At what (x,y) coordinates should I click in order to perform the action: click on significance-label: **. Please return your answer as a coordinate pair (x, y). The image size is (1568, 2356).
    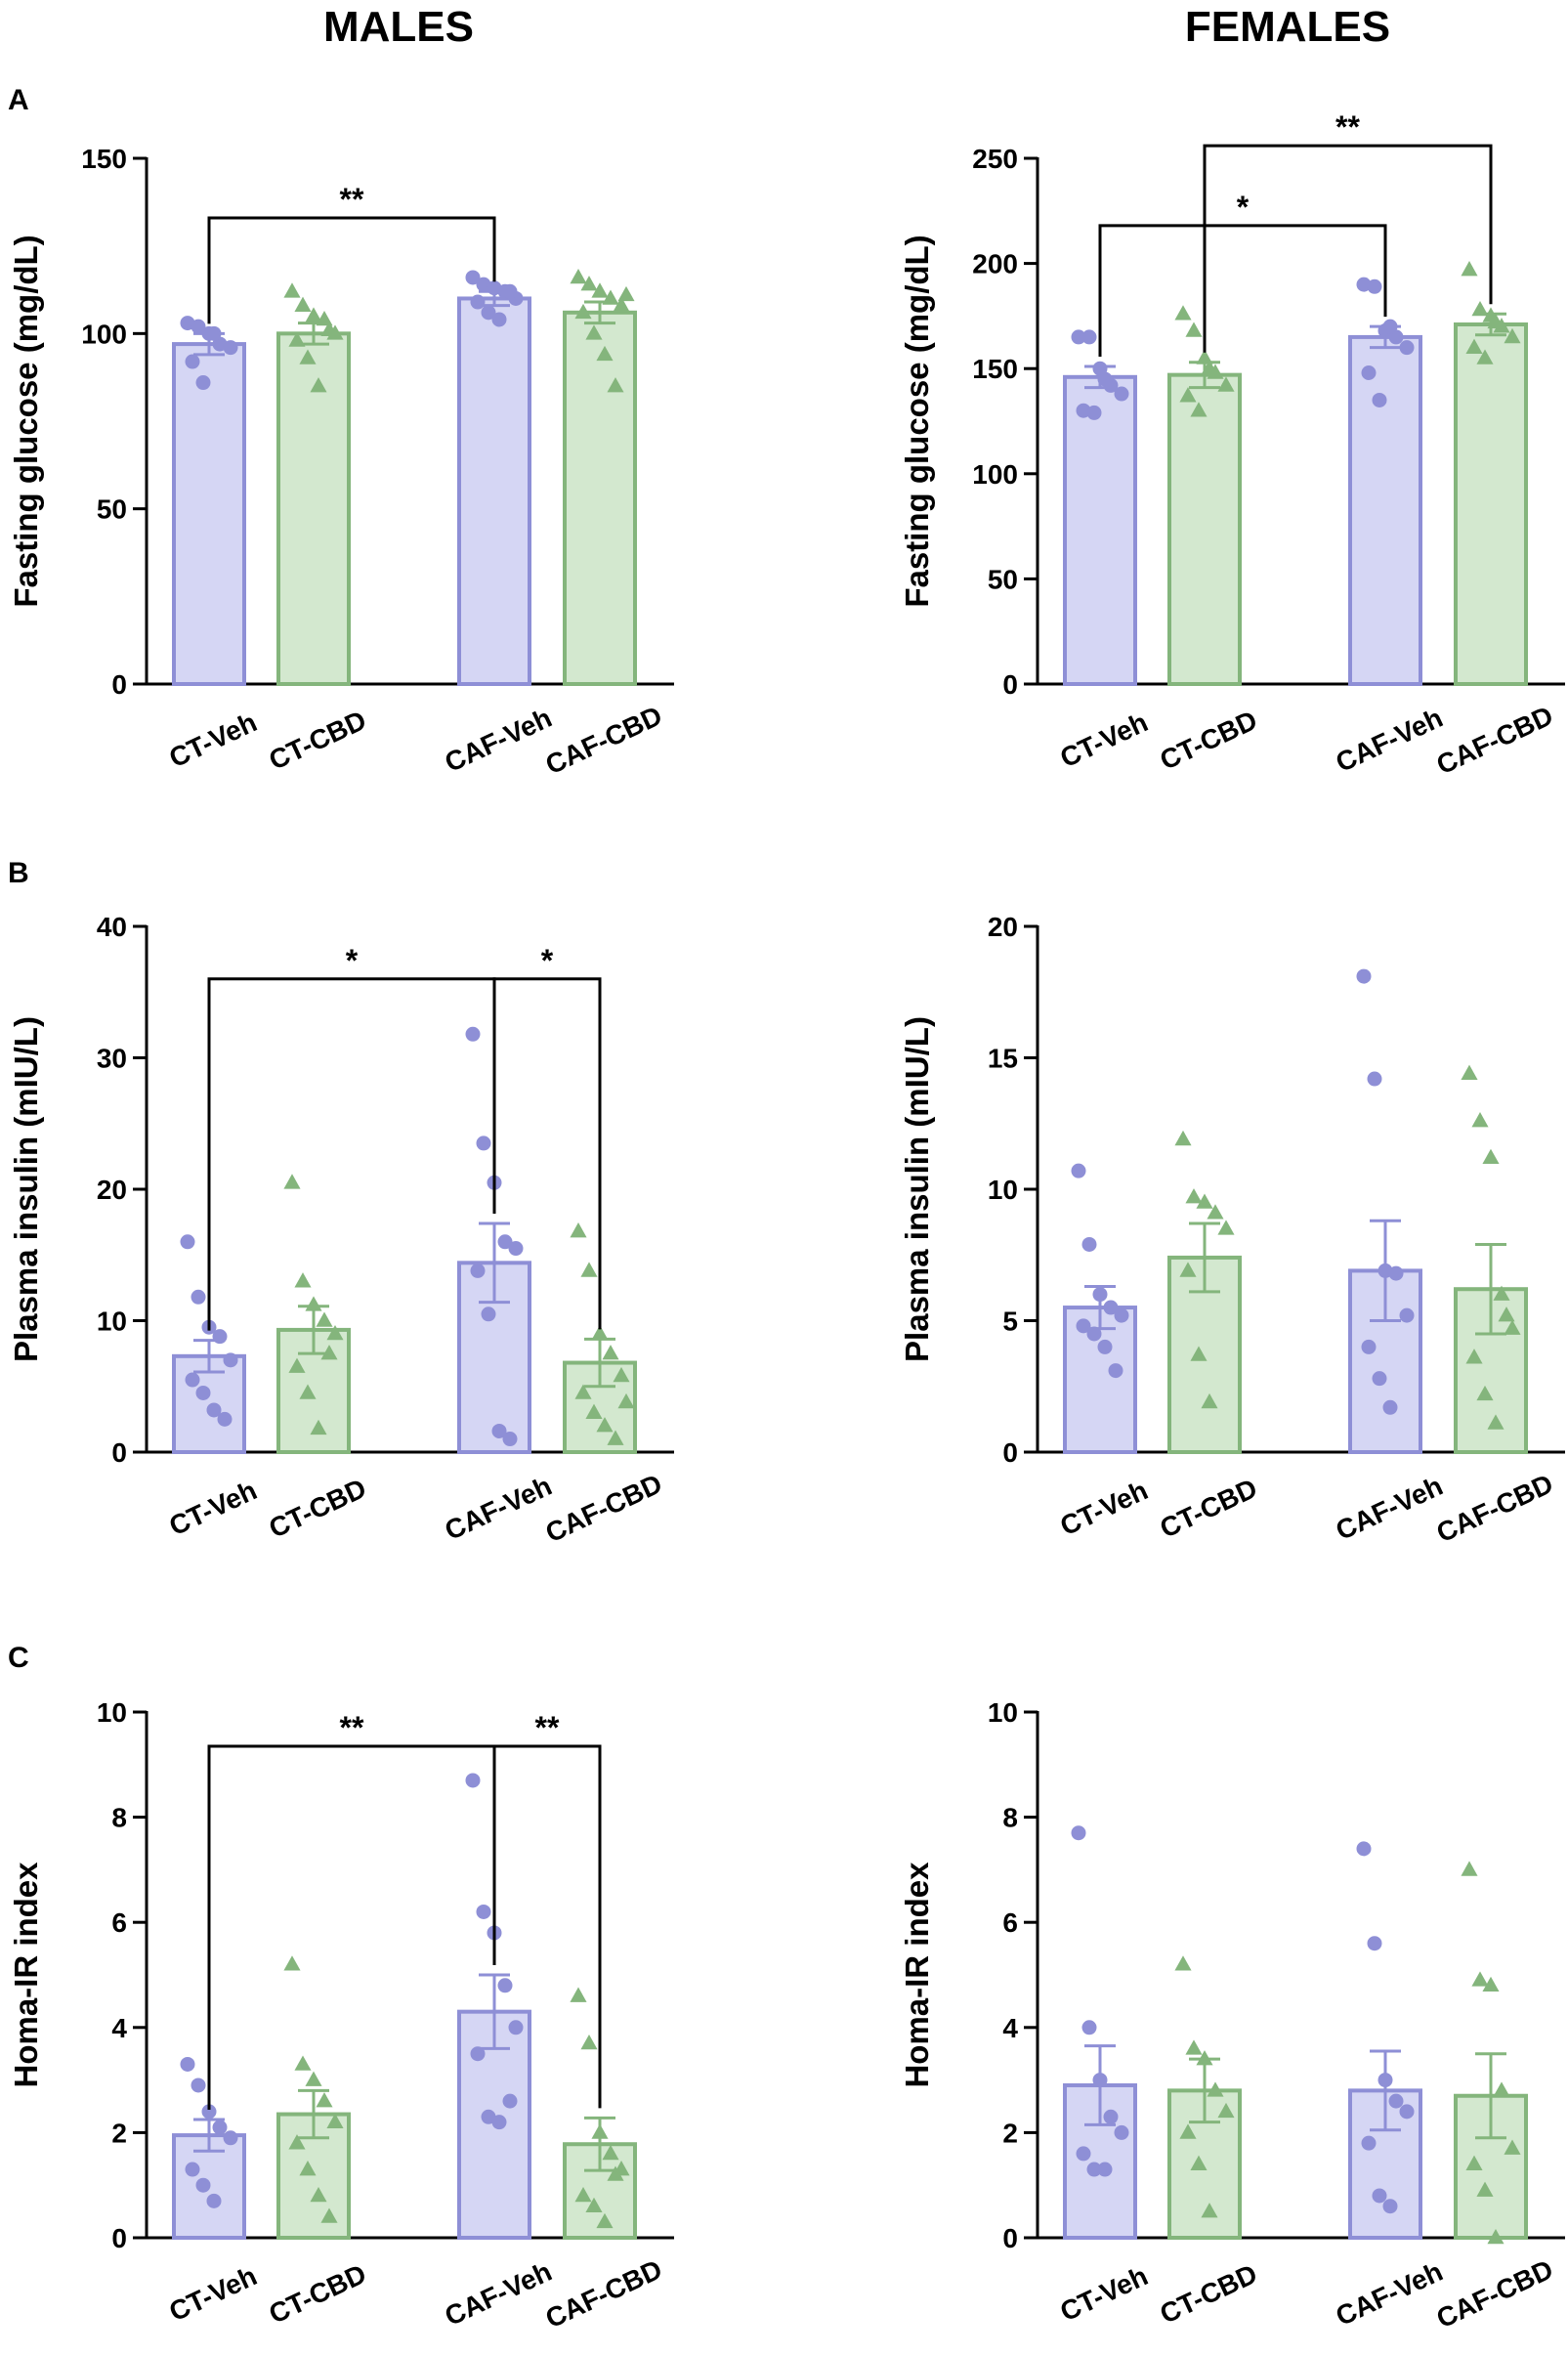
    Looking at the image, I should click on (547, 1727).